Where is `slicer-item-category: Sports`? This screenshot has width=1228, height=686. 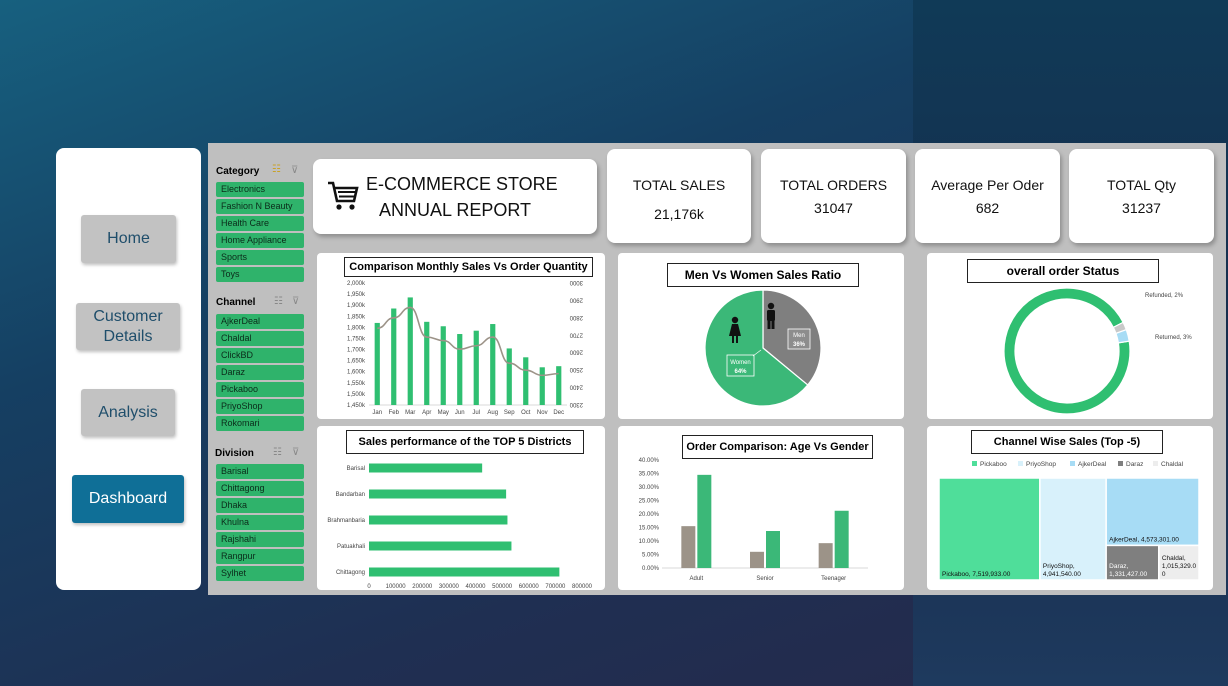 slicer-item-category: Sports is located at coordinates (260, 257).